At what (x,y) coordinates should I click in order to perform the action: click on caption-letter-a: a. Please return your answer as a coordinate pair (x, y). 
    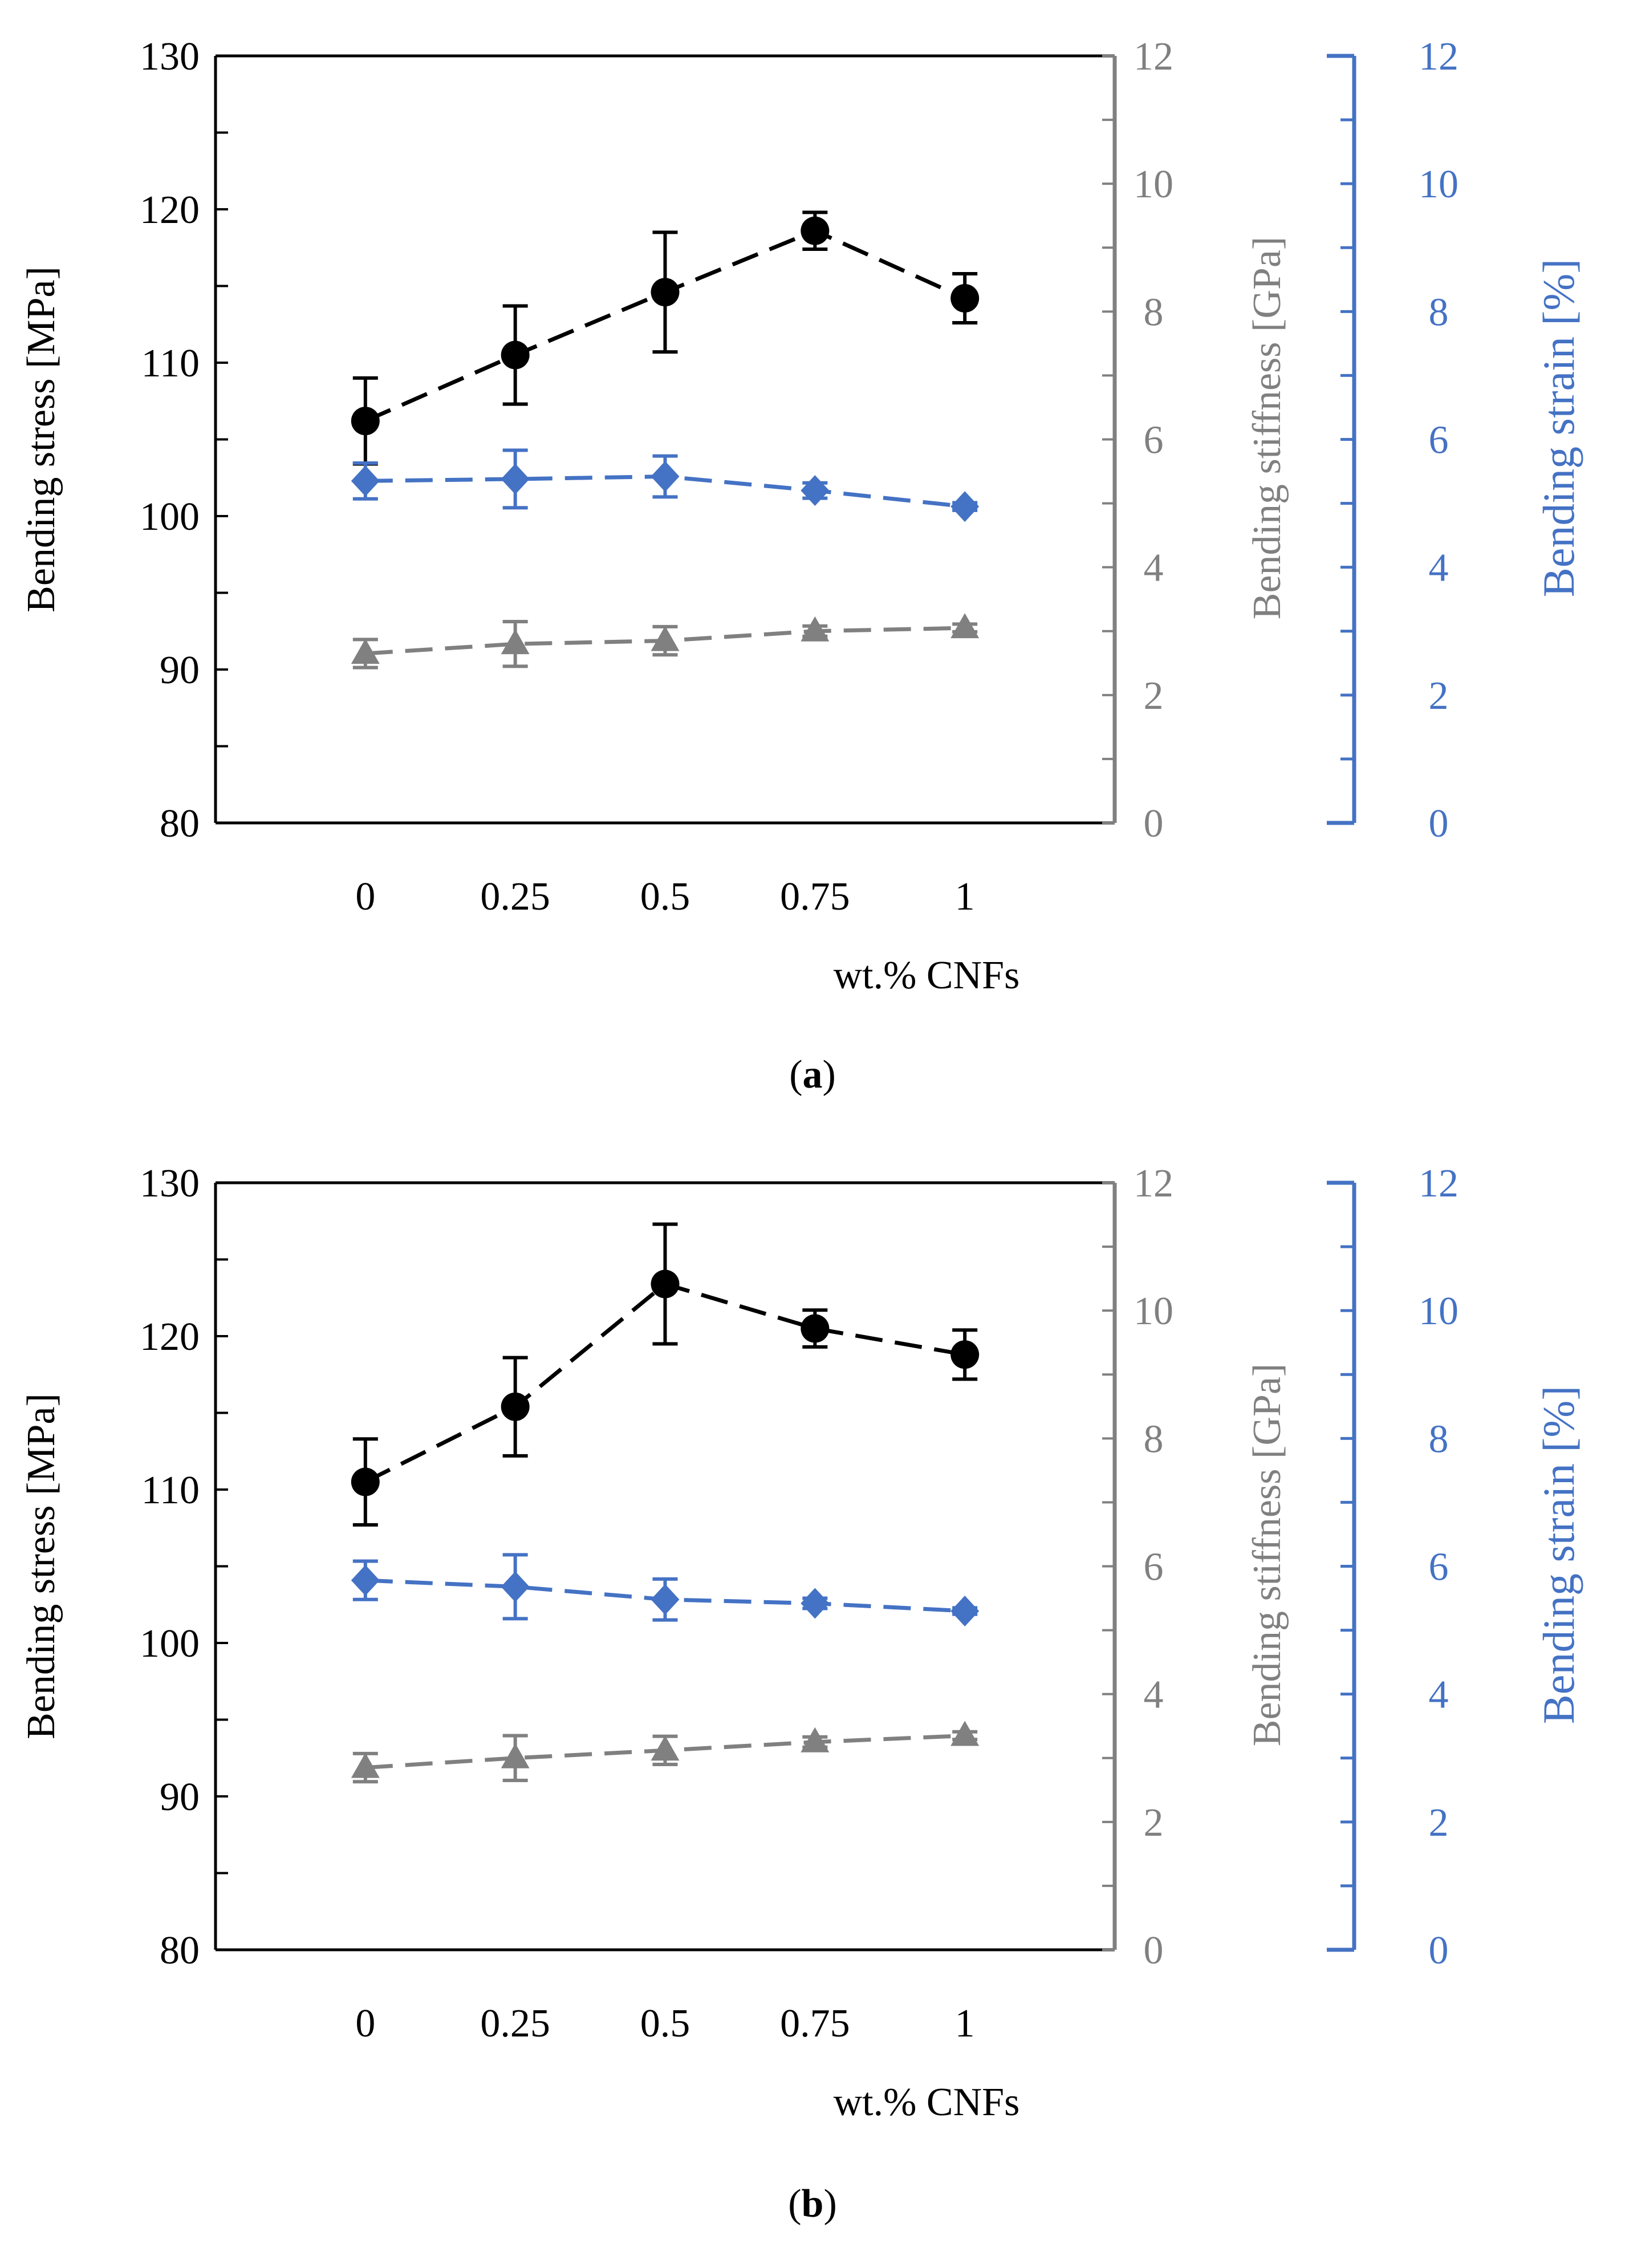
    Looking at the image, I should click on (812, 1075).